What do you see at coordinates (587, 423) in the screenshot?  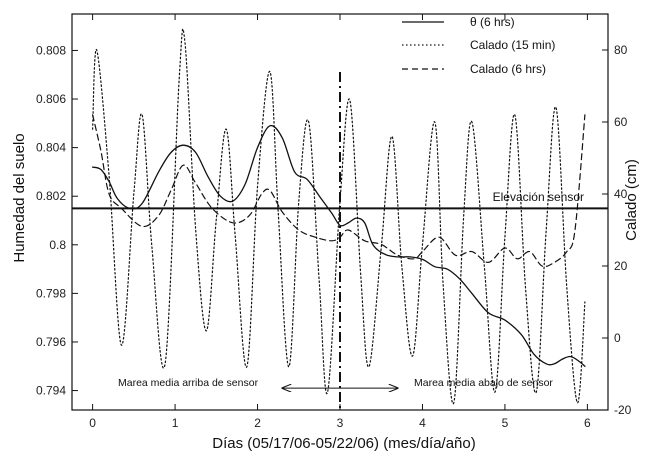 I see `x-tick-label: 6` at bounding box center [587, 423].